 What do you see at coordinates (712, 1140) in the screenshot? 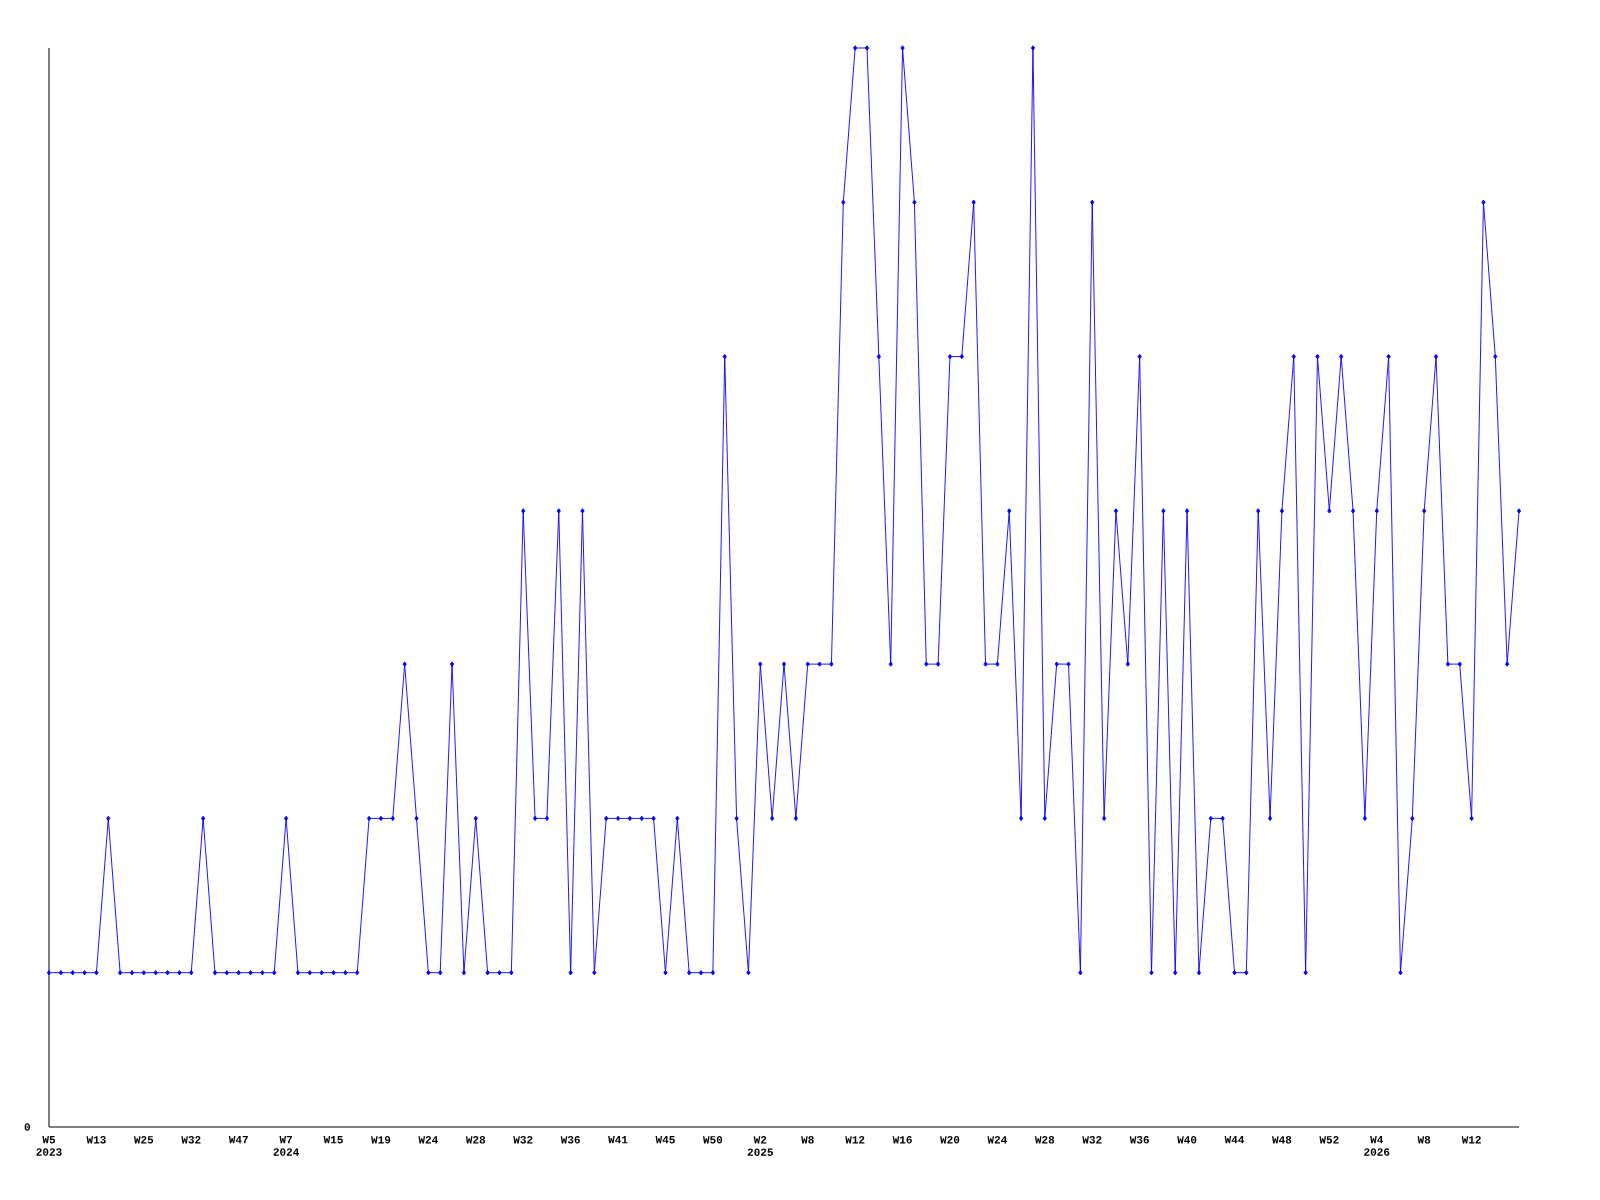
I see `x-tick-label: W50` at bounding box center [712, 1140].